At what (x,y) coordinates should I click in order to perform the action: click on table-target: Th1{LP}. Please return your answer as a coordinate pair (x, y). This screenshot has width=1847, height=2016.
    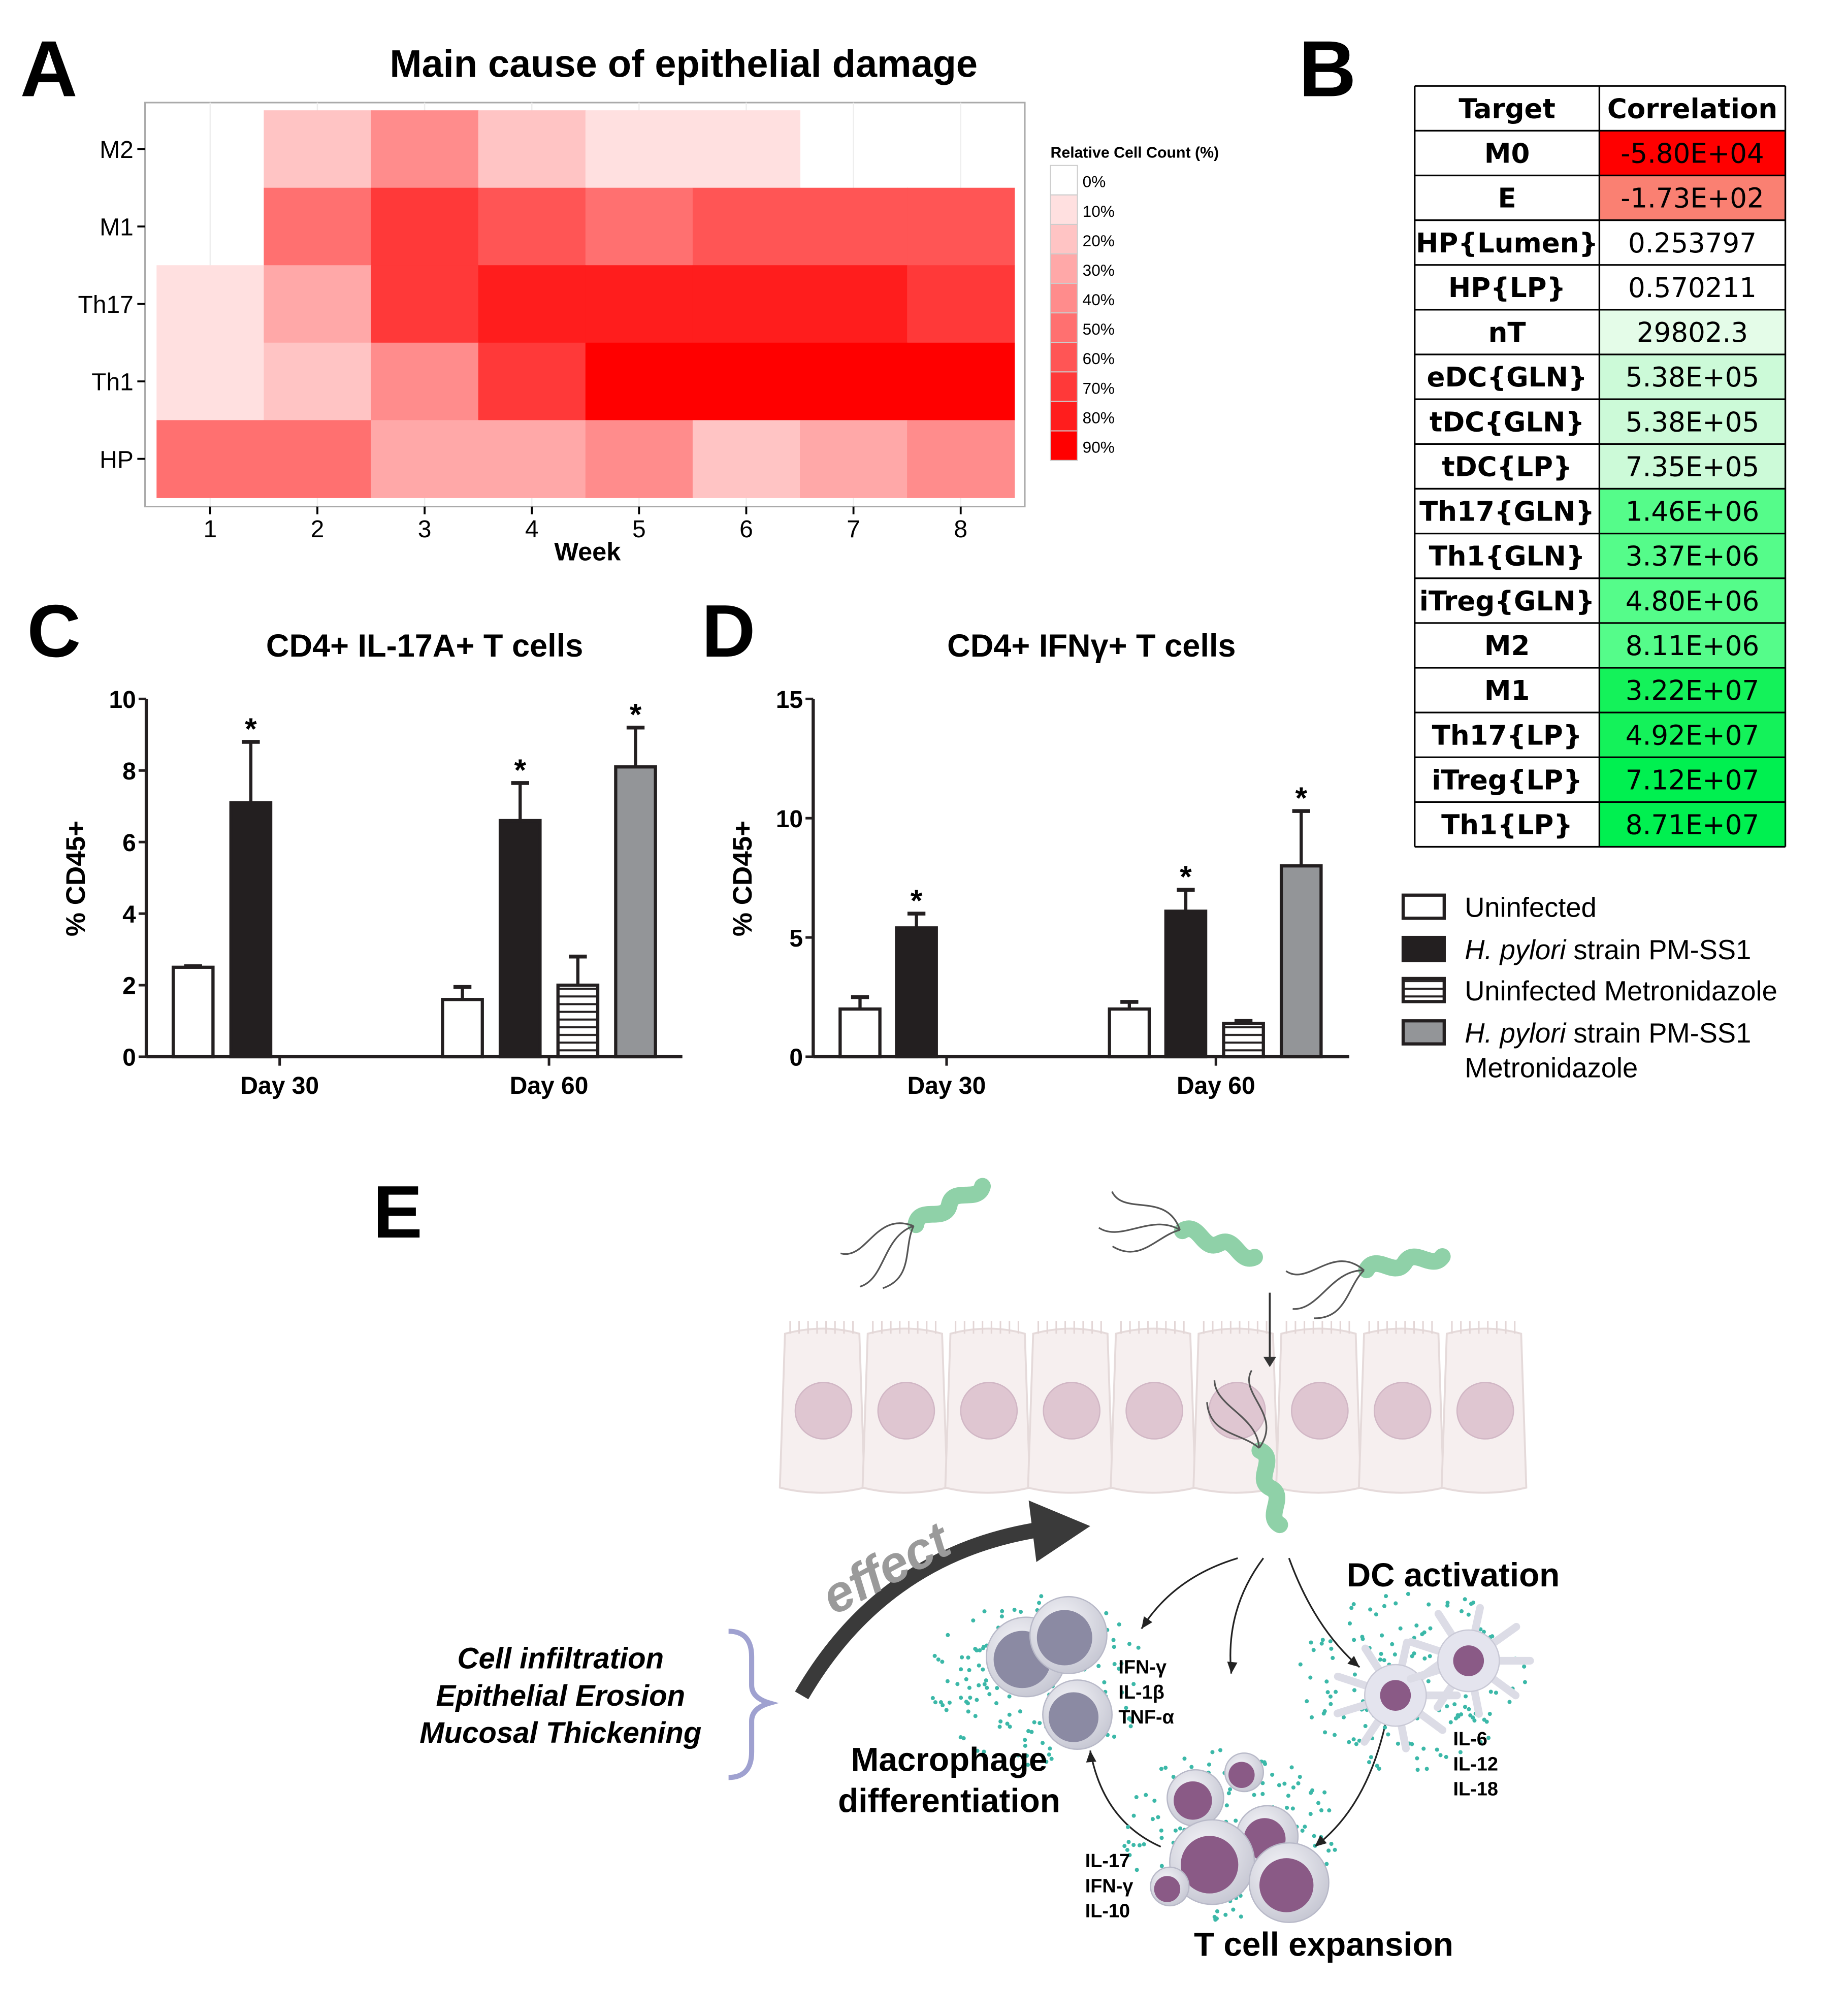
    Looking at the image, I should click on (1507, 825).